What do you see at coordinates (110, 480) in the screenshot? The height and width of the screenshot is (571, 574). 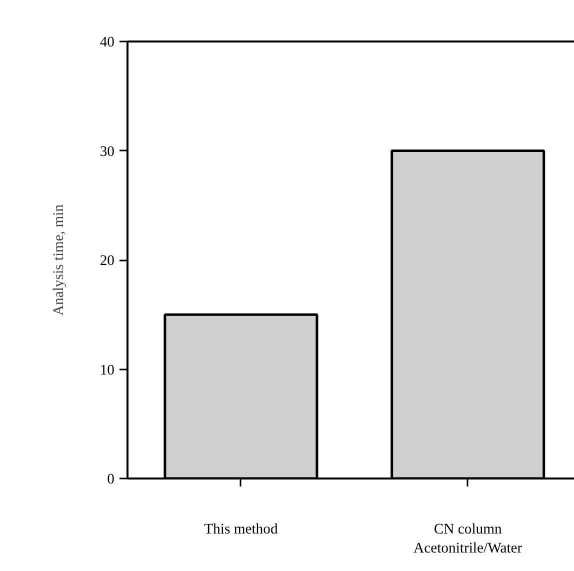 I see `y-tick-label: 0` at bounding box center [110, 480].